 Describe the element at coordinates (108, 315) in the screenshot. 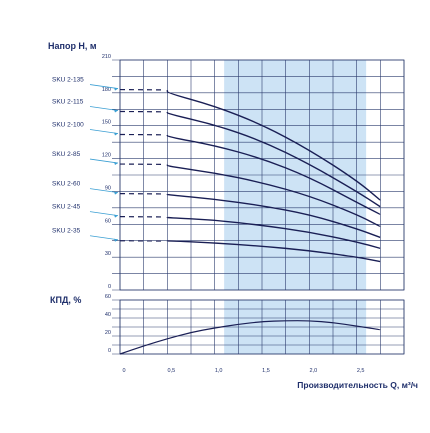

I see `efficiency-ytick-label: 40` at that location.